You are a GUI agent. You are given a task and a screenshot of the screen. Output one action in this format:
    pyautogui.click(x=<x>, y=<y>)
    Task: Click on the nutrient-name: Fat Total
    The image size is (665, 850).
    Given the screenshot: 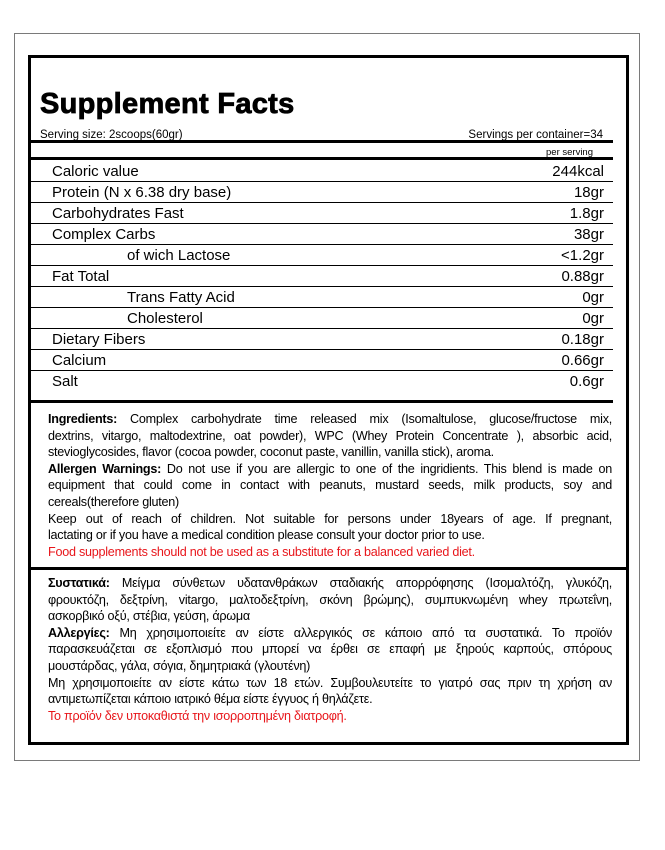 What is the action you would take?
    pyautogui.click(x=81, y=276)
    